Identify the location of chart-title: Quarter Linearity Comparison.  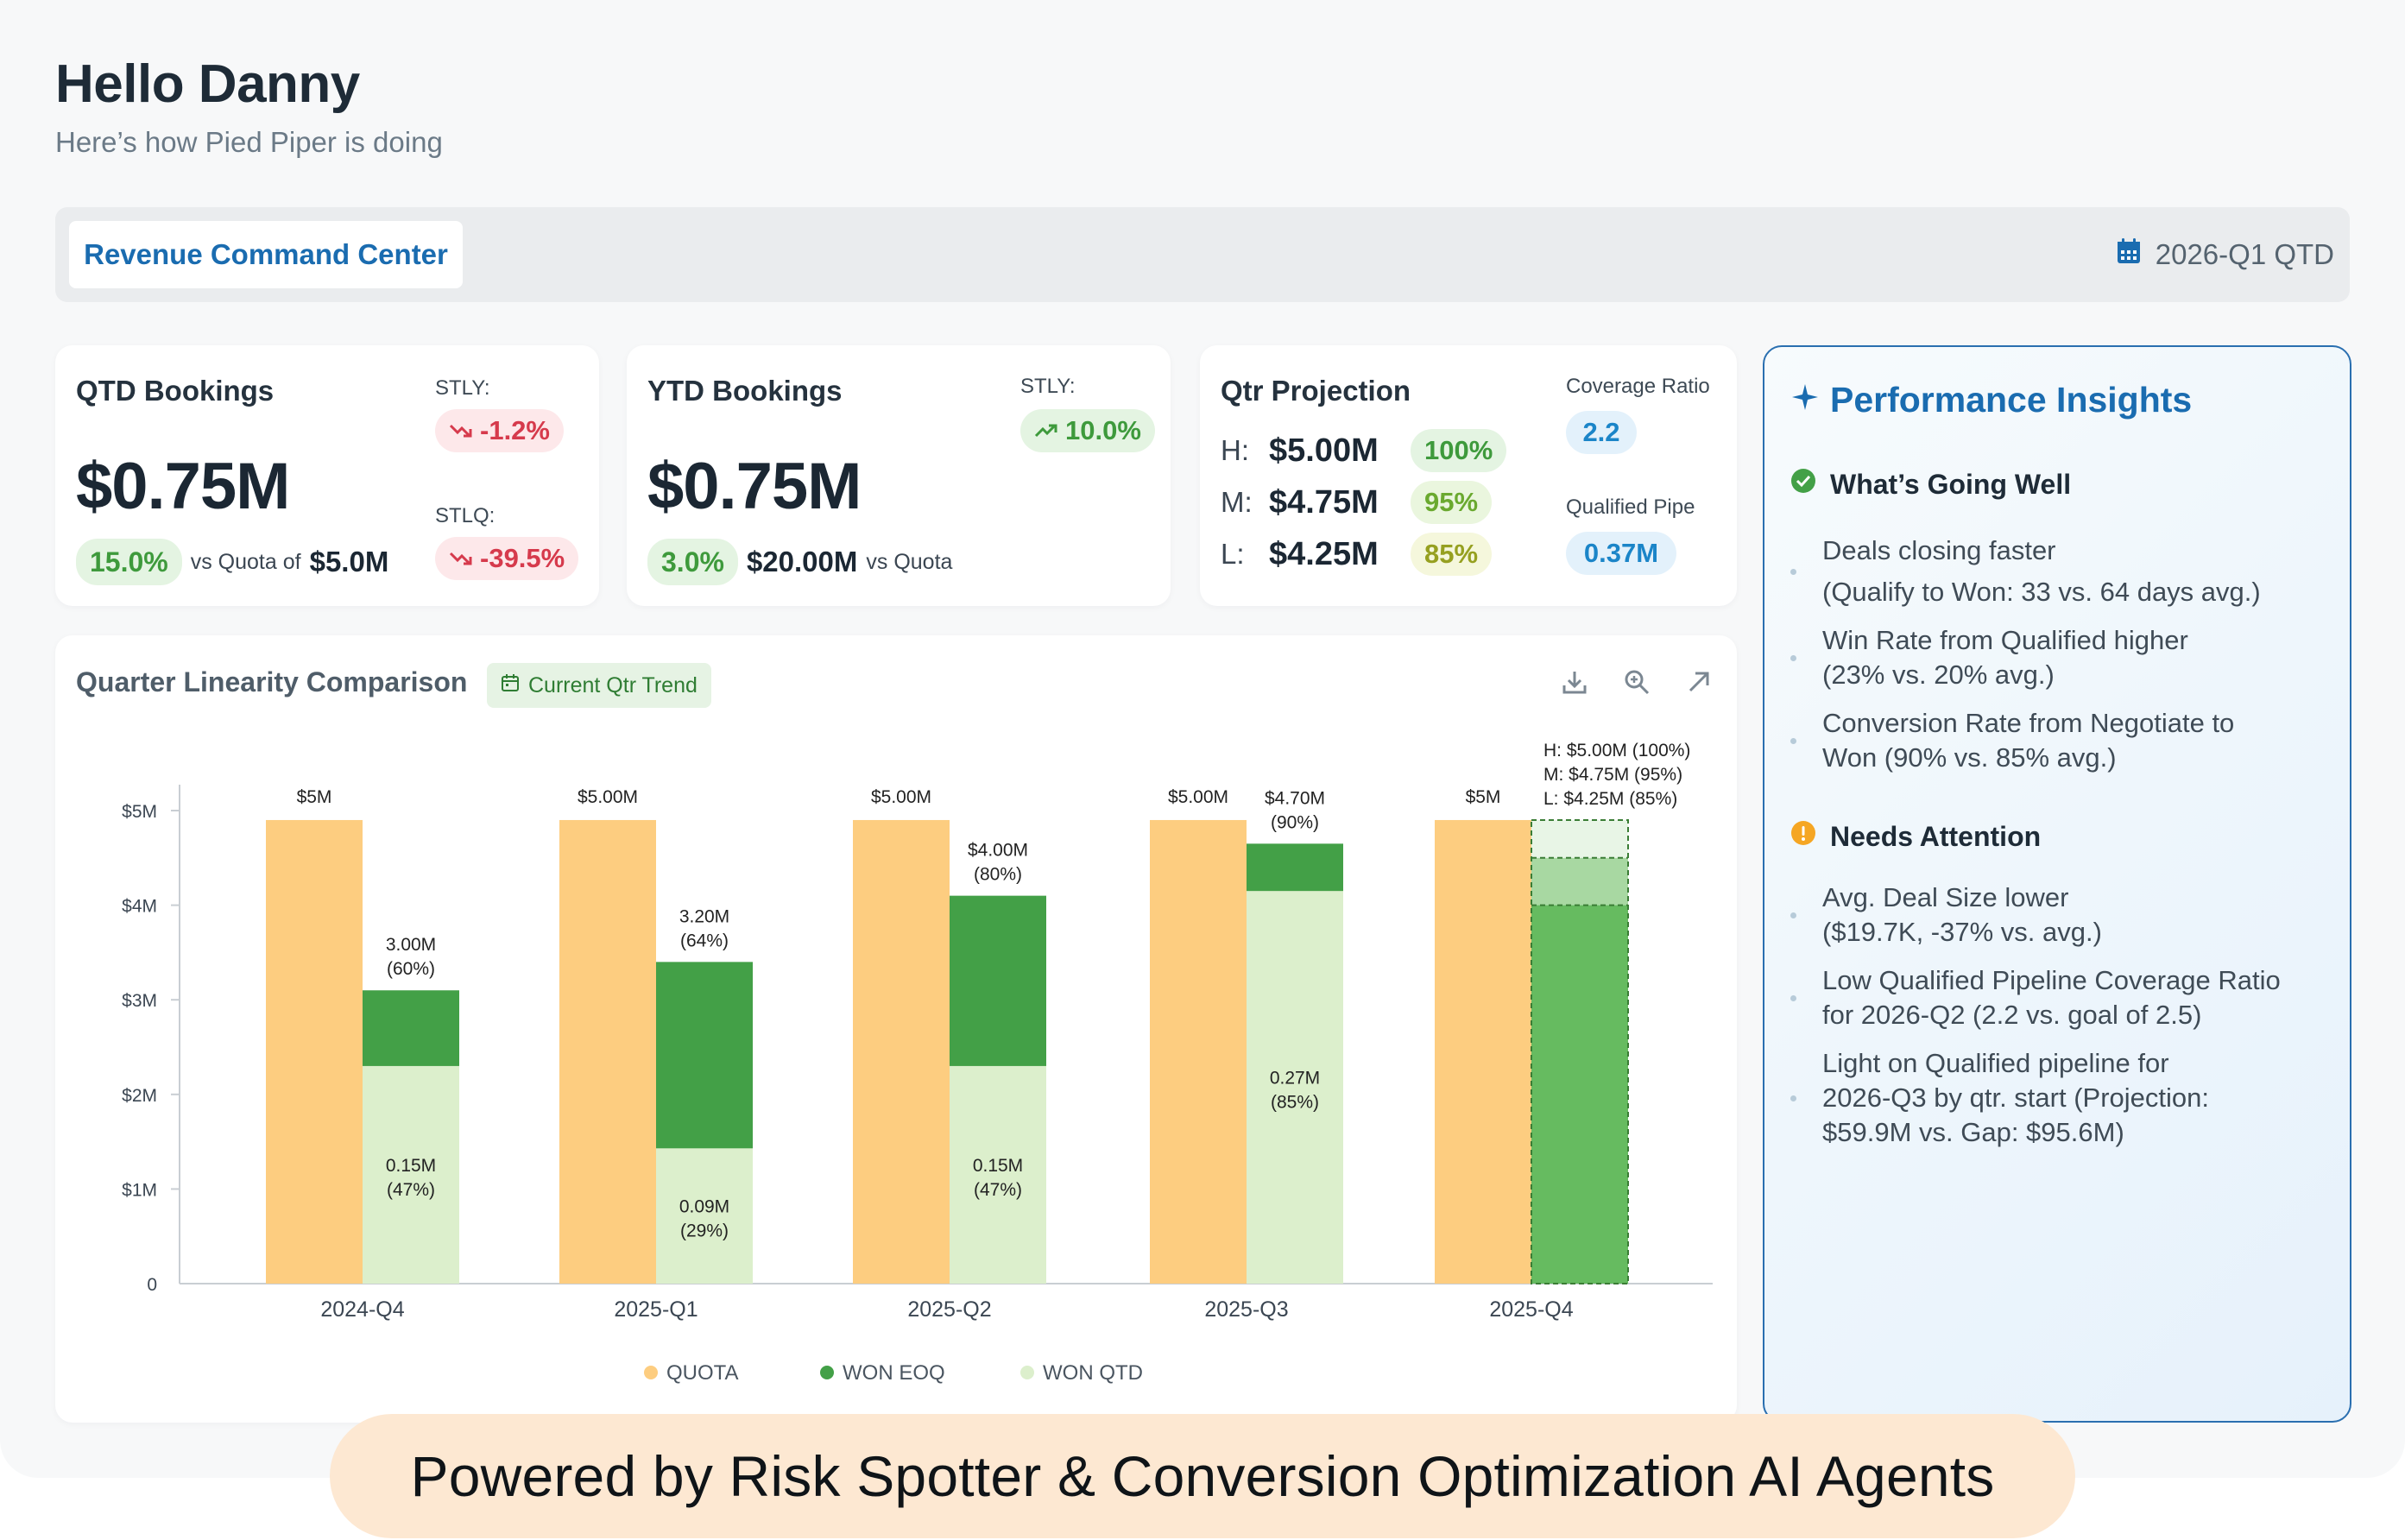
(272, 681).